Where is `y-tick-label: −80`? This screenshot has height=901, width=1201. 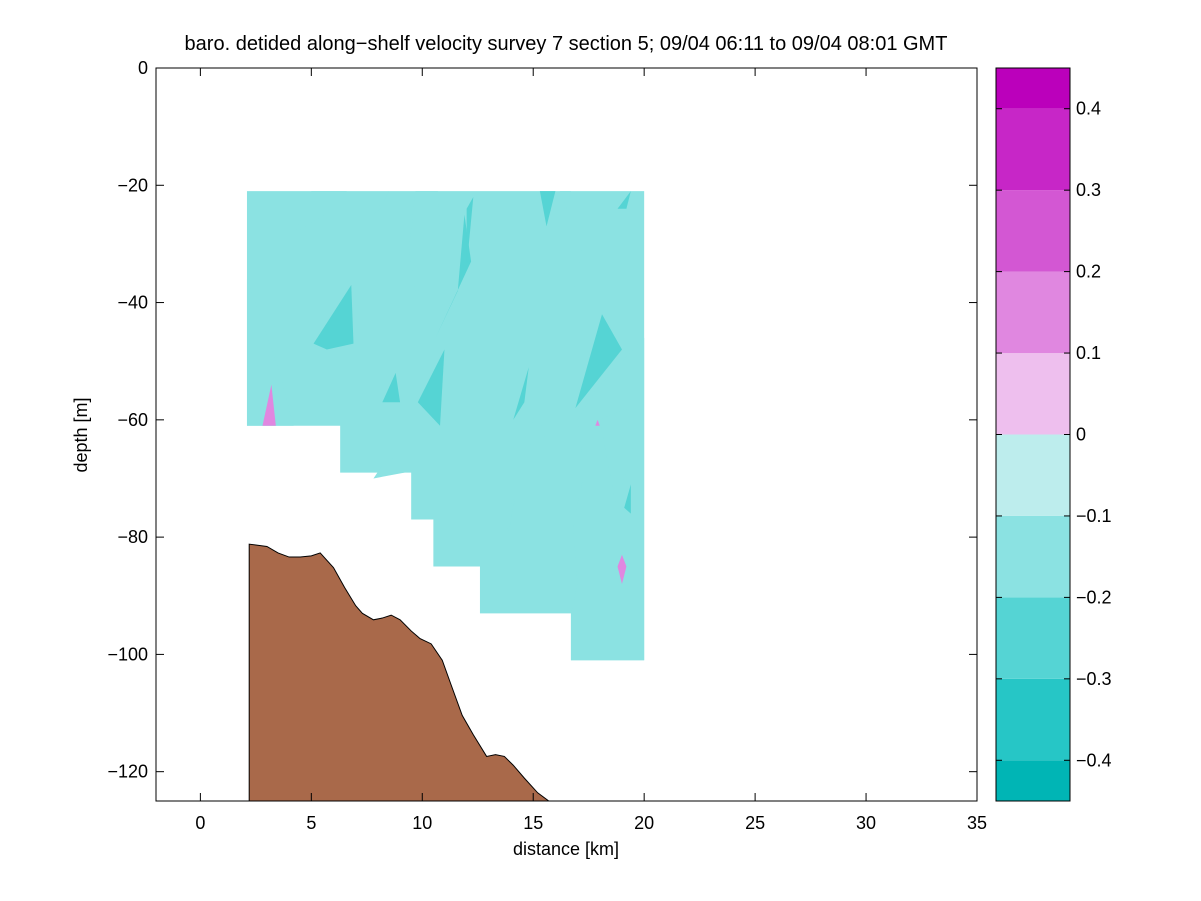 y-tick-label: −80 is located at coordinates (132, 537).